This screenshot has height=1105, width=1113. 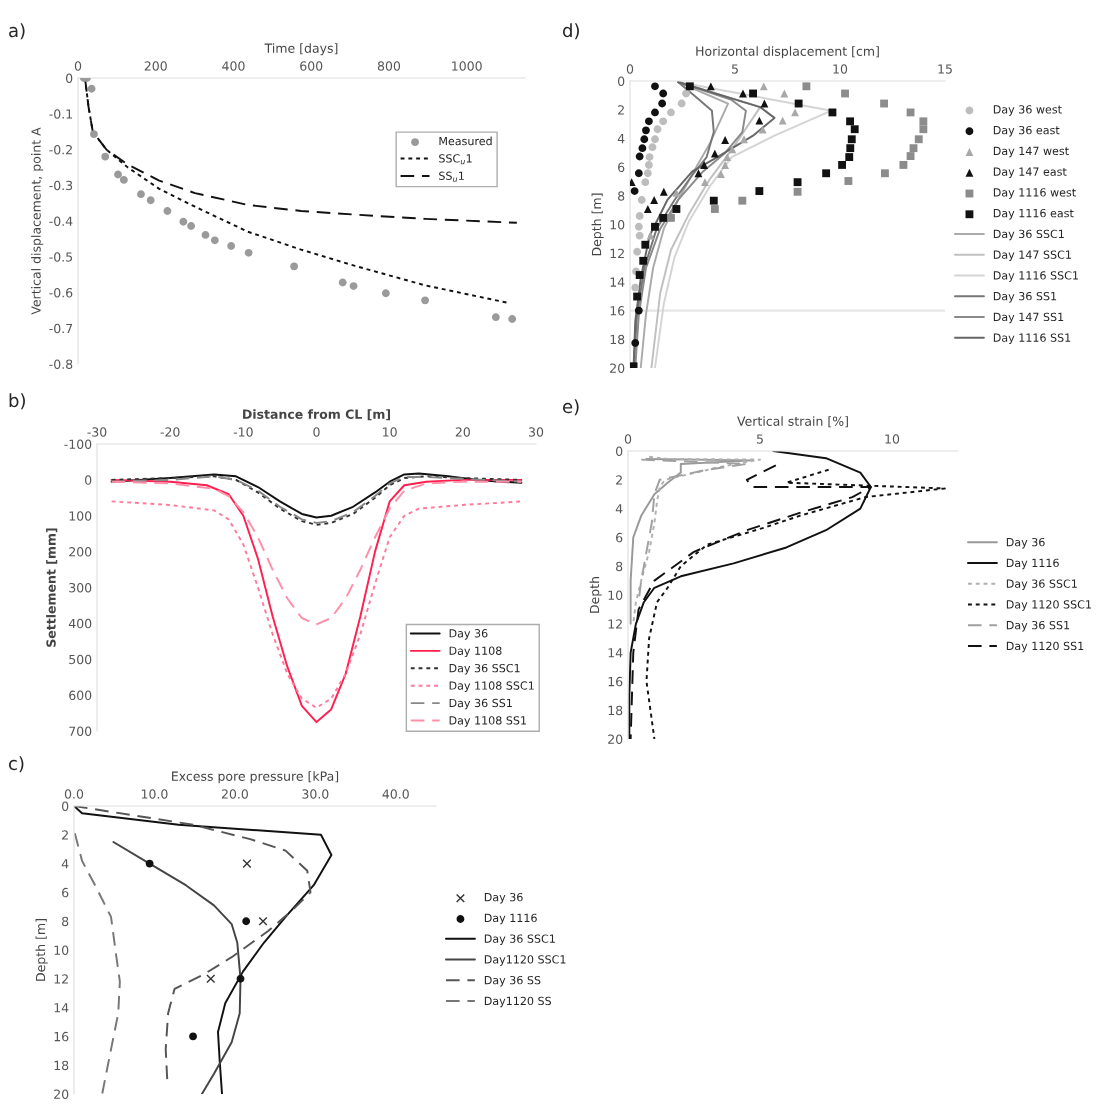 What do you see at coordinates (60, 114) in the screenshot?
I see `y-tick-label: -0.1` at bounding box center [60, 114].